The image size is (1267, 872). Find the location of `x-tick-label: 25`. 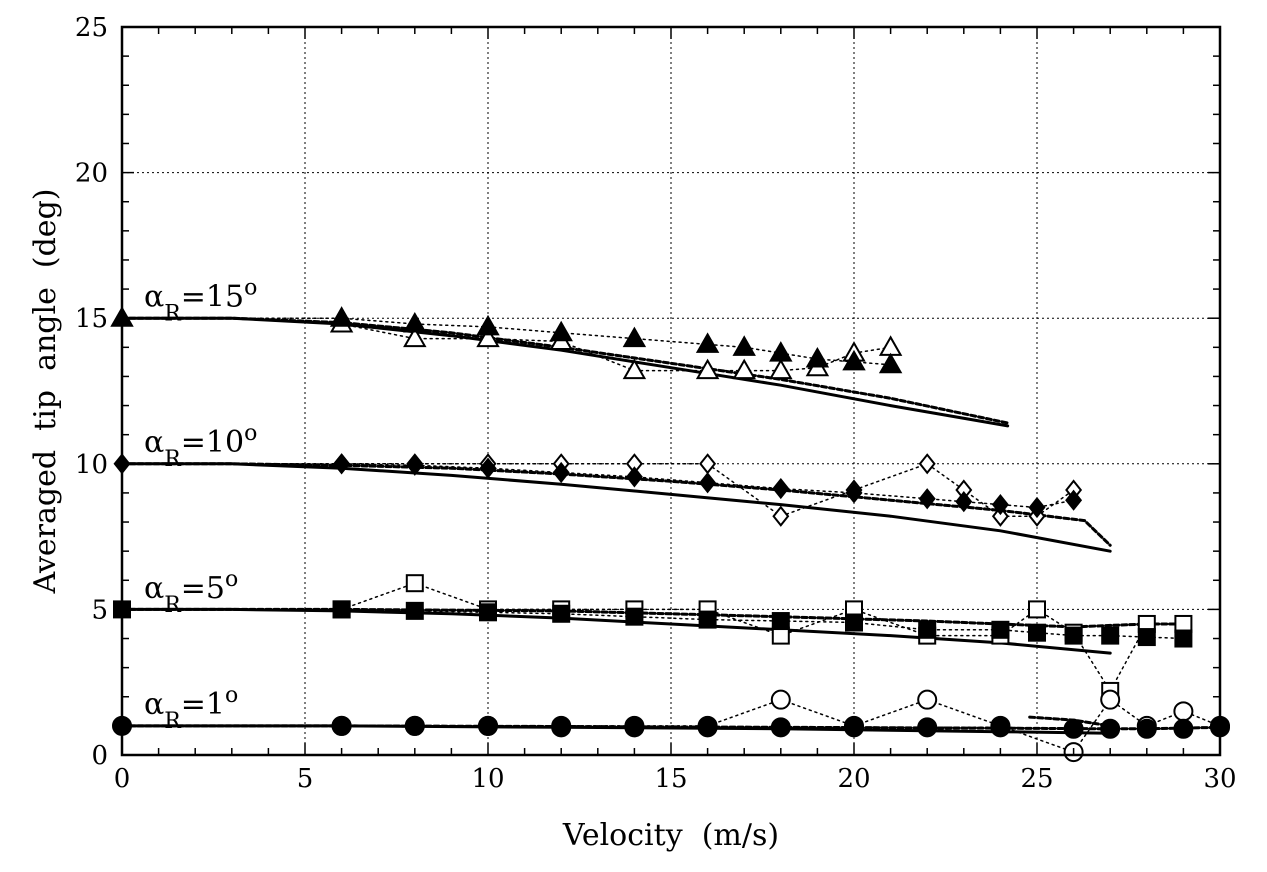

x-tick-label: 25 is located at coordinates (1036, 779).